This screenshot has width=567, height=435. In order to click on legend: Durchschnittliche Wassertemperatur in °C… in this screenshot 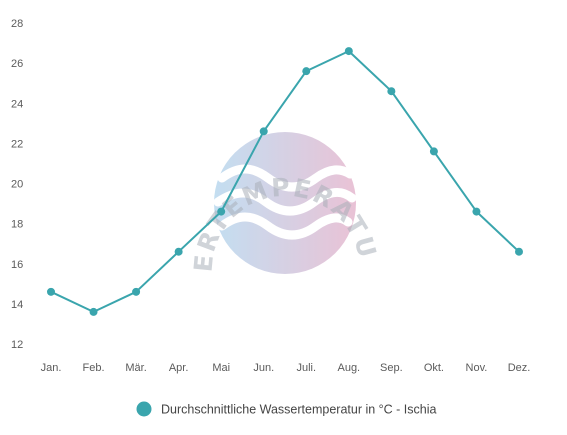, I will do `click(286, 409)`.